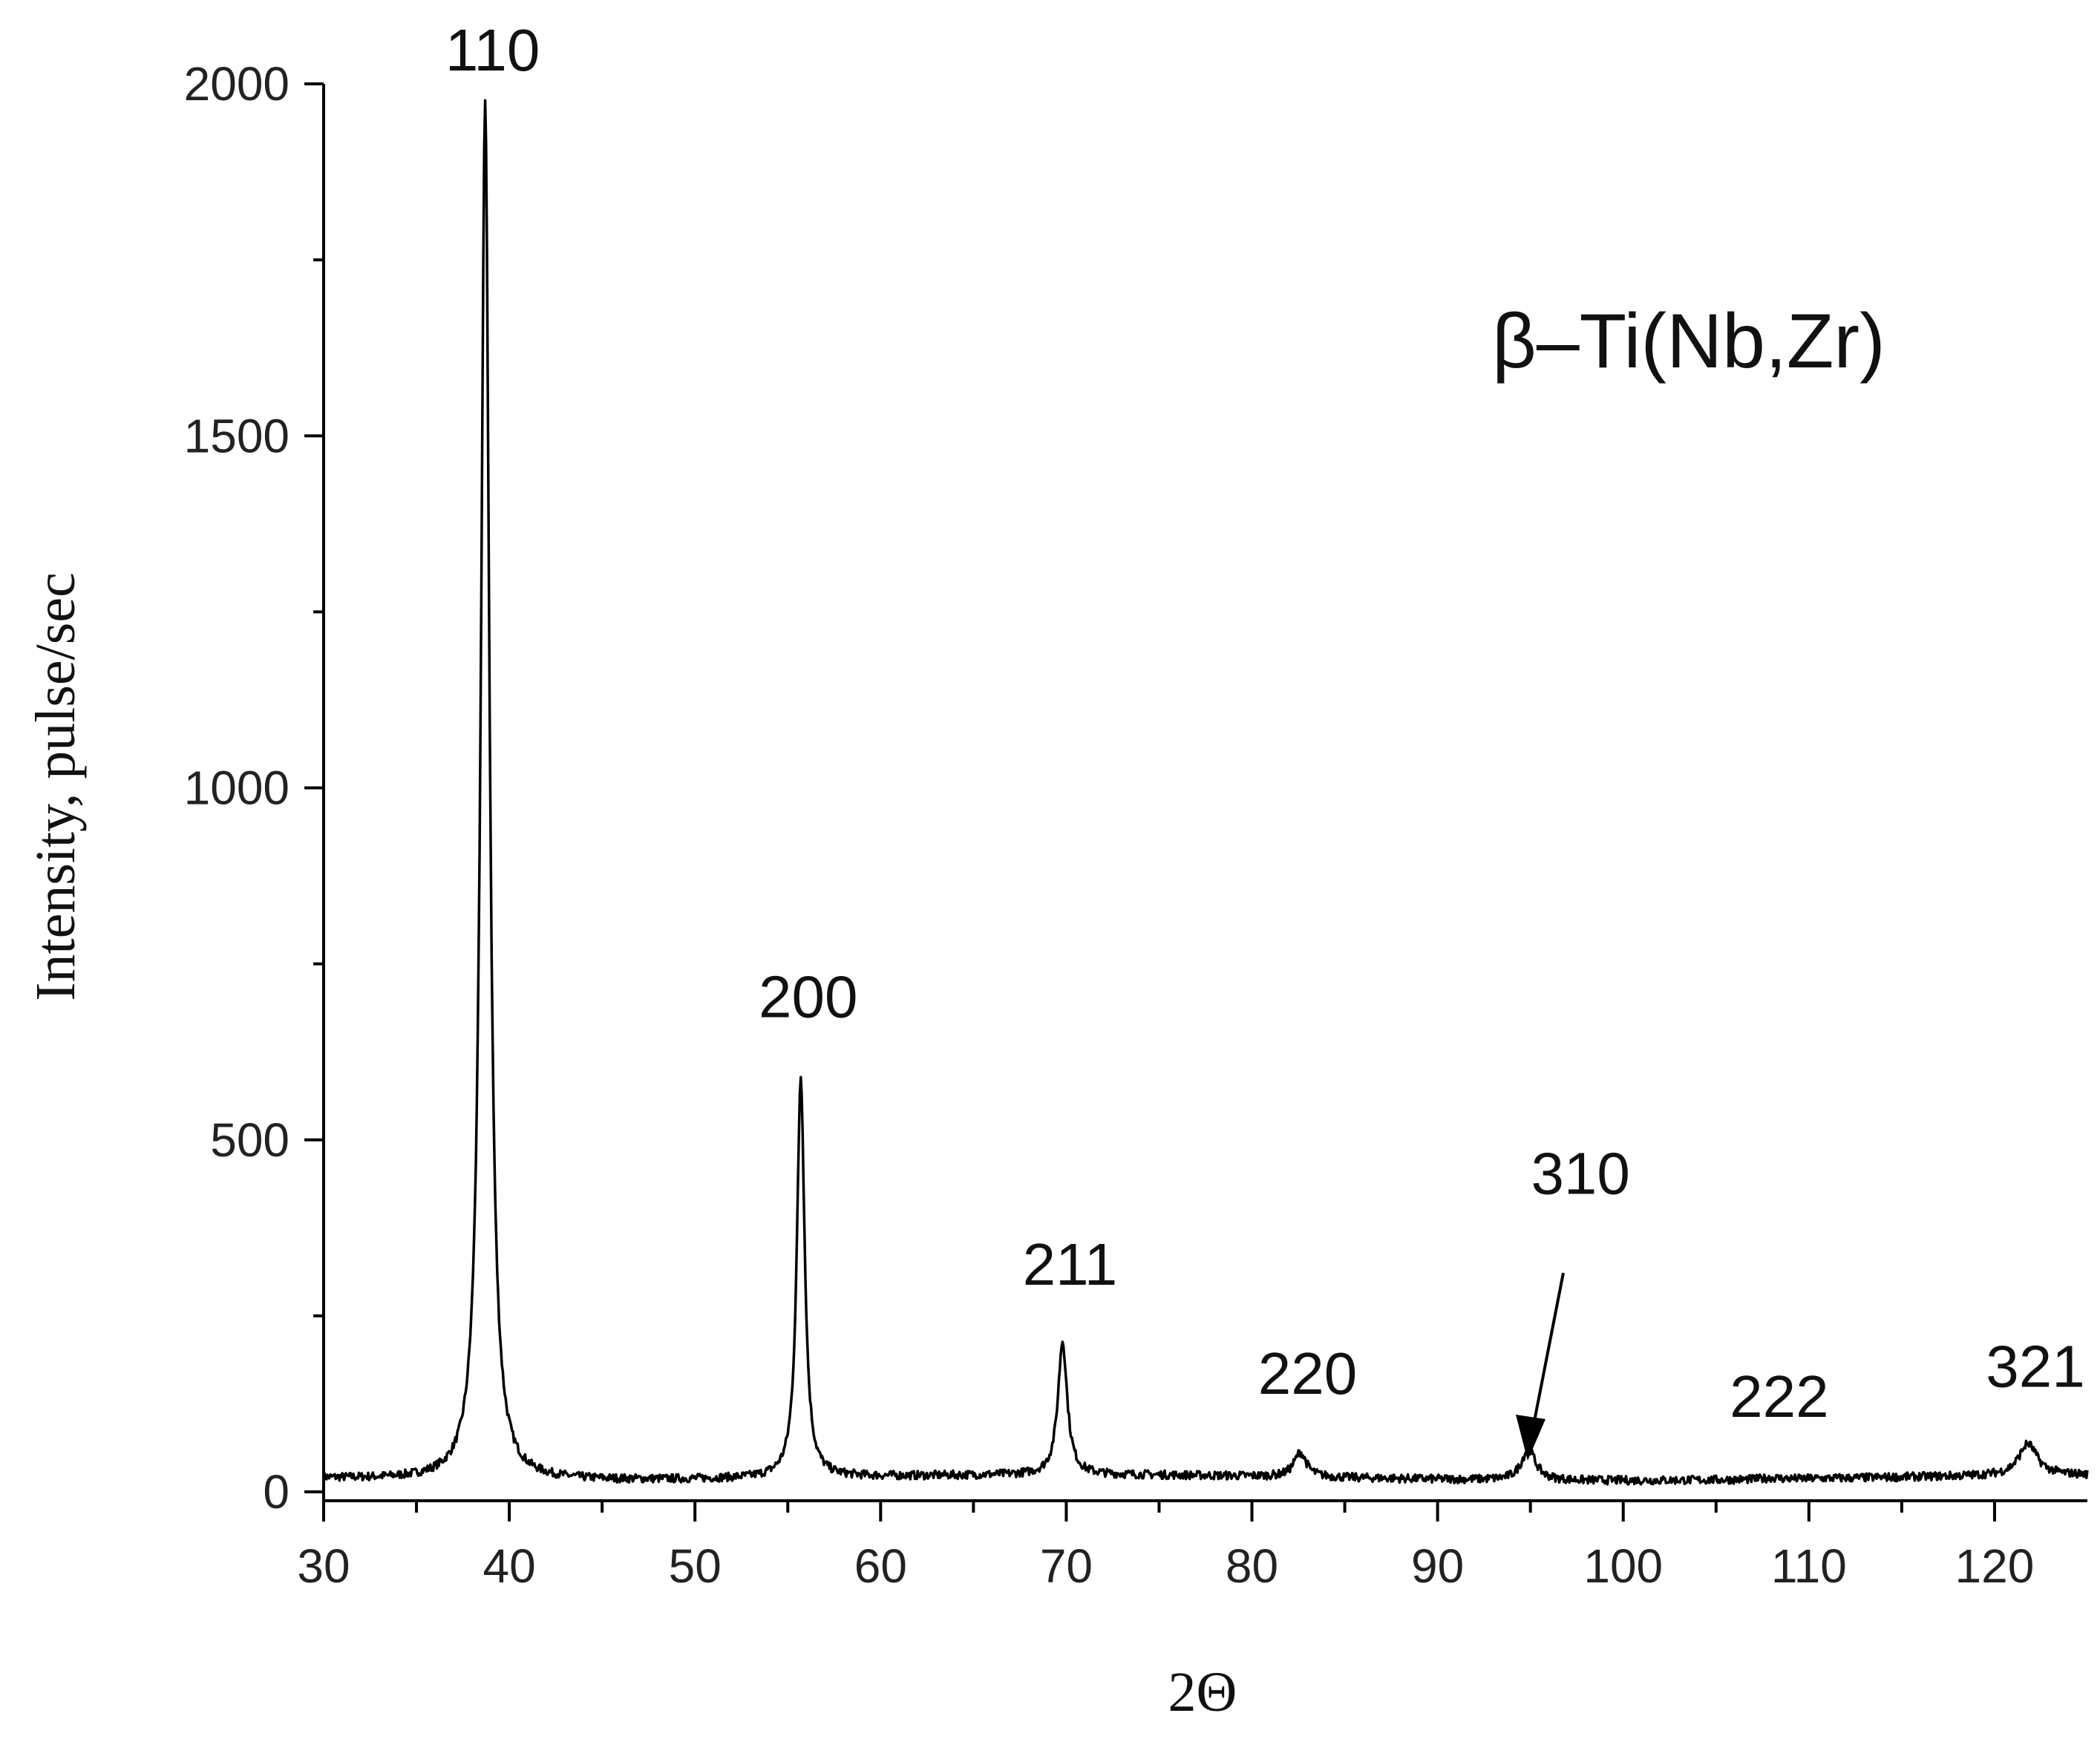  What do you see at coordinates (1809, 1566) in the screenshot?
I see `x-tick-label: 110` at bounding box center [1809, 1566].